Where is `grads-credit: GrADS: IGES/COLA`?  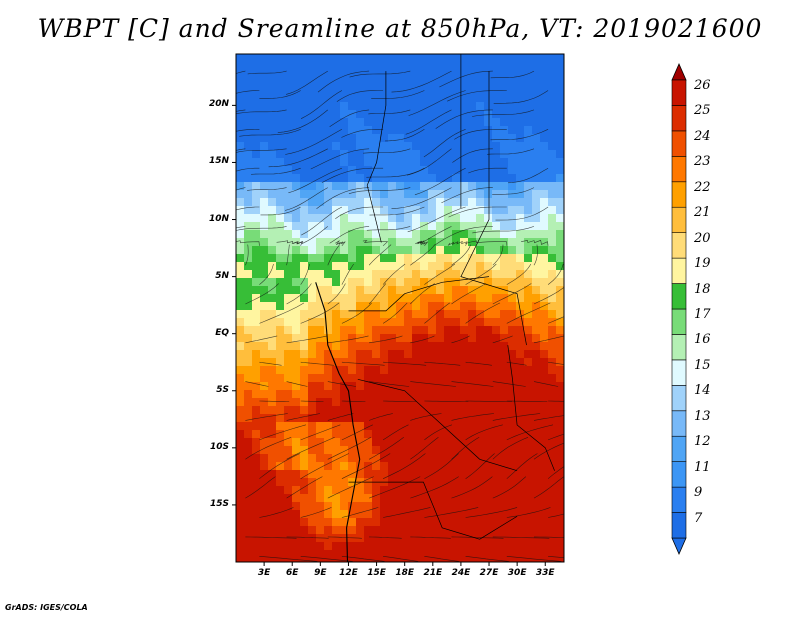
grads-credit: GrADS: IGES/COLA is located at coordinates (46, 607).